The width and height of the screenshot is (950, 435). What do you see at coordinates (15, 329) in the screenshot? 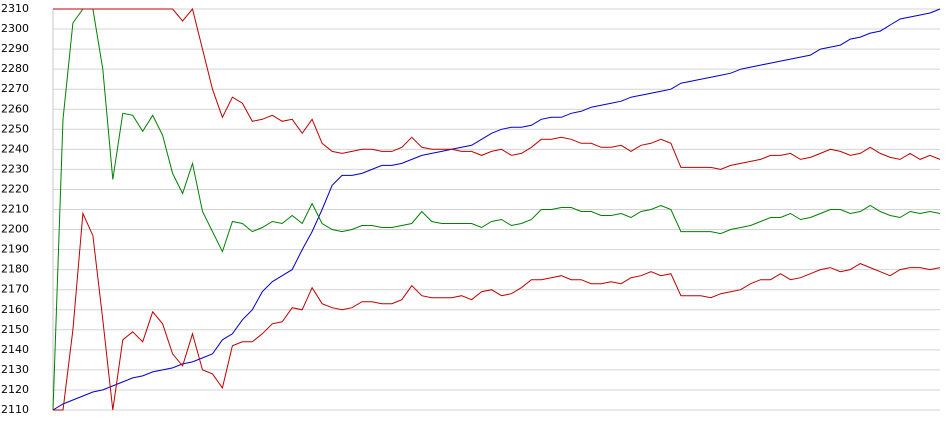
I see `y-tick-label: 2150` at bounding box center [15, 329].